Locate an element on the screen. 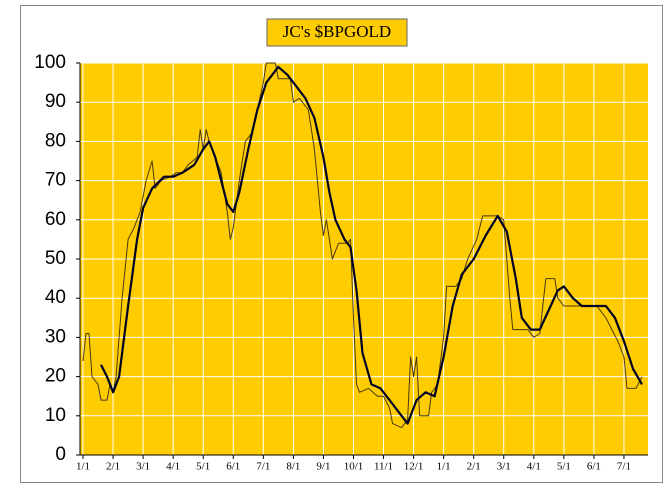 The image size is (671, 494). x-tick-label: 10/1 is located at coordinates (354, 467).